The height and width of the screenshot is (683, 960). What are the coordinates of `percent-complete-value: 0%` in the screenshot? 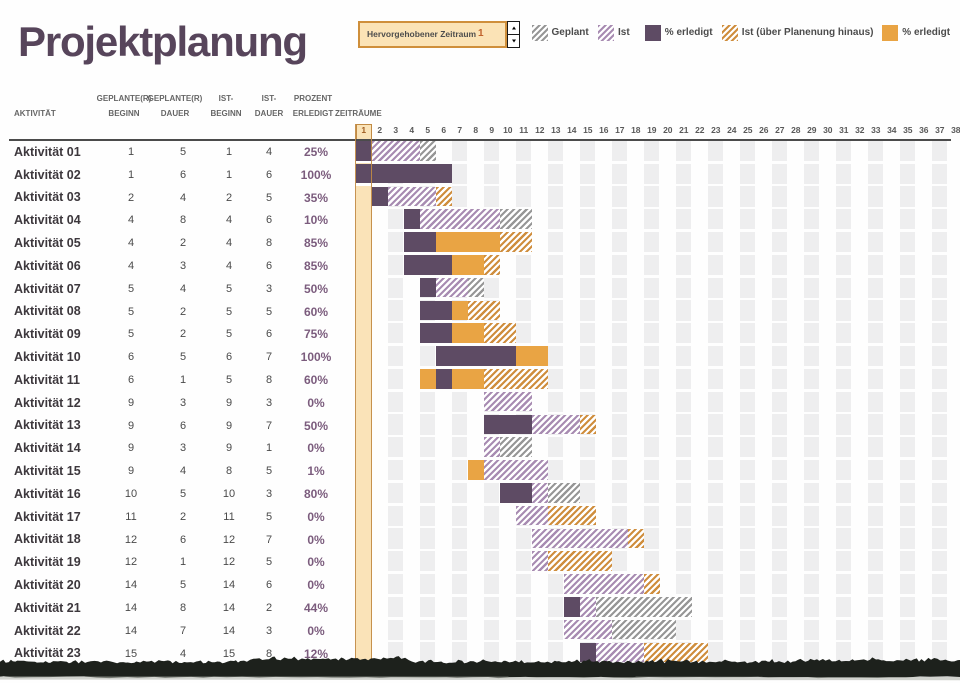 It's located at (316, 585).